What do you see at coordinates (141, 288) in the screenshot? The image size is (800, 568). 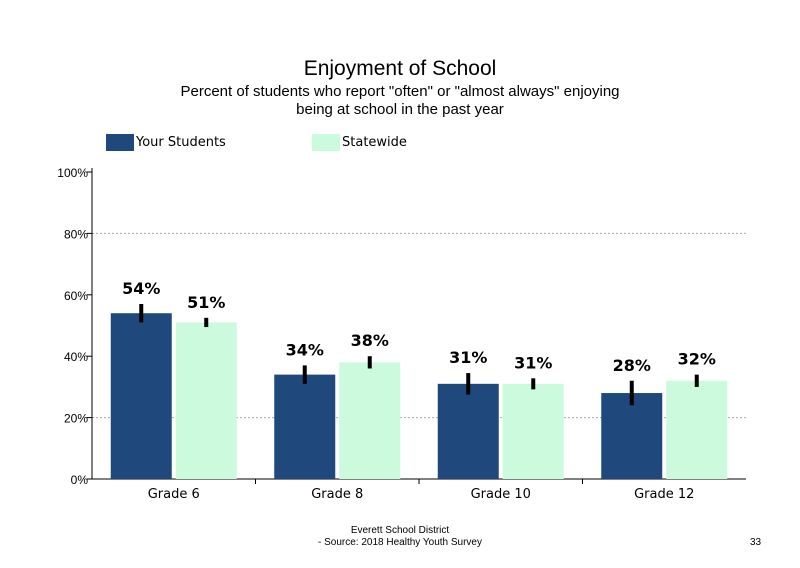 I see `data-label: 54%` at bounding box center [141, 288].